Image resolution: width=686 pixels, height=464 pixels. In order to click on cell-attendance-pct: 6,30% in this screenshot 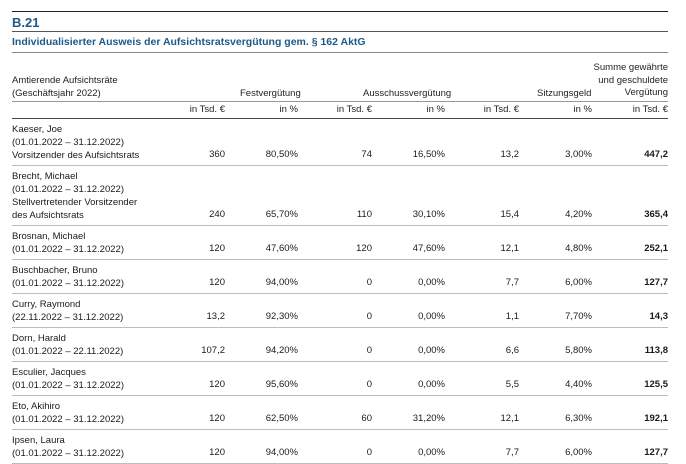, I will do `click(578, 418)`.